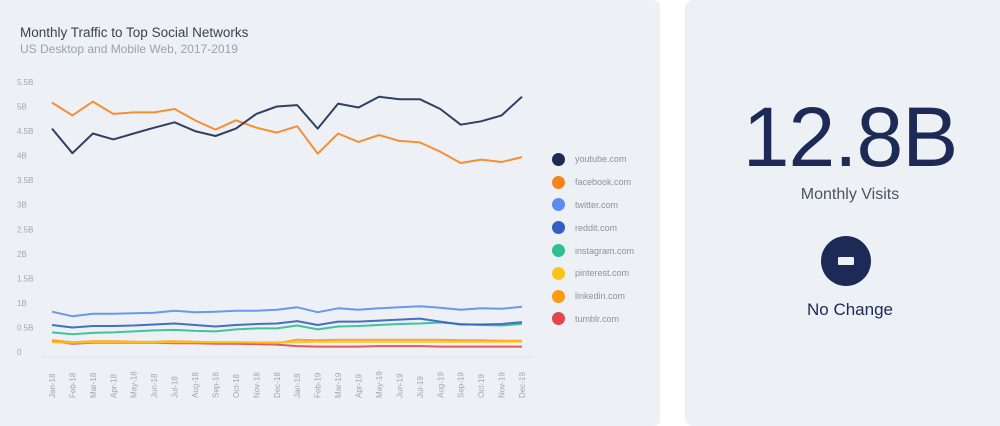  Describe the element at coordinates (287, 125) in the screenshot. I see `series-line-youtube` at that location.